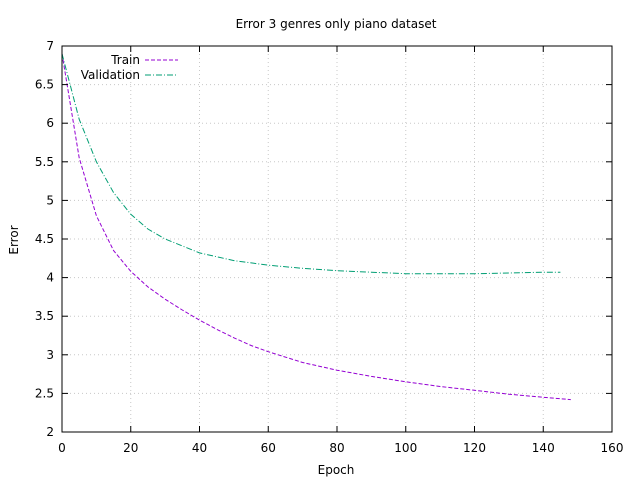 Image resolution: width=640 pixels, height=480 pixels. Describe the element at coordinates (125, 60) in the screenshot. I see `legend-label-train: Train` at that location.